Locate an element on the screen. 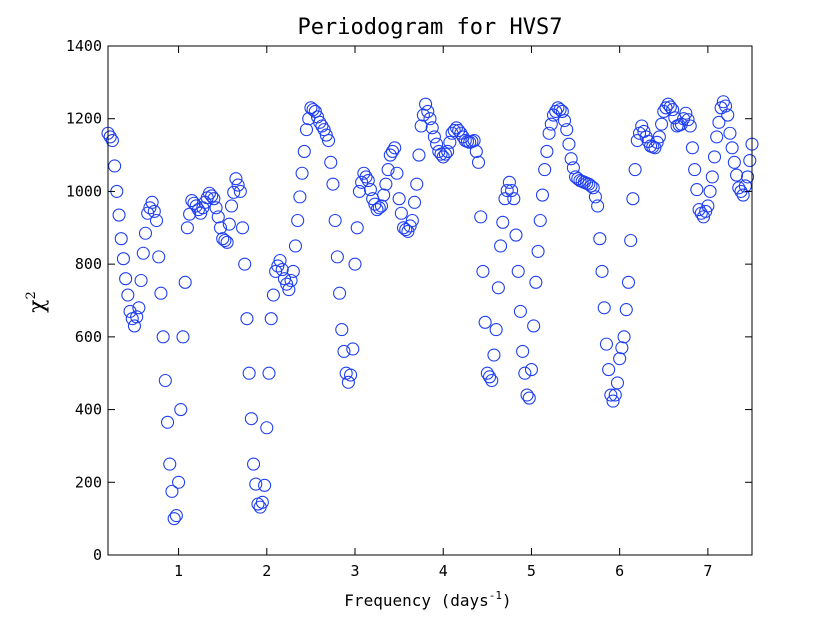  y-tick-label: 400 is located at coordinates (88, 410).